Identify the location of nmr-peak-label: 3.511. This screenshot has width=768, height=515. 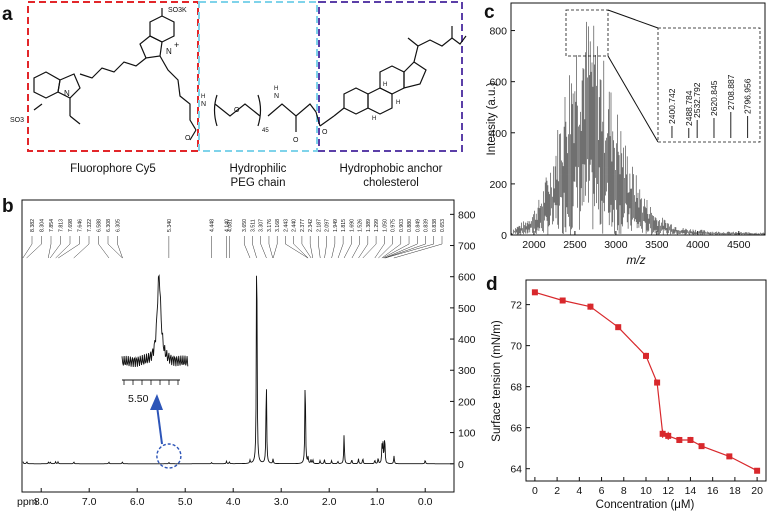
(253, 225).